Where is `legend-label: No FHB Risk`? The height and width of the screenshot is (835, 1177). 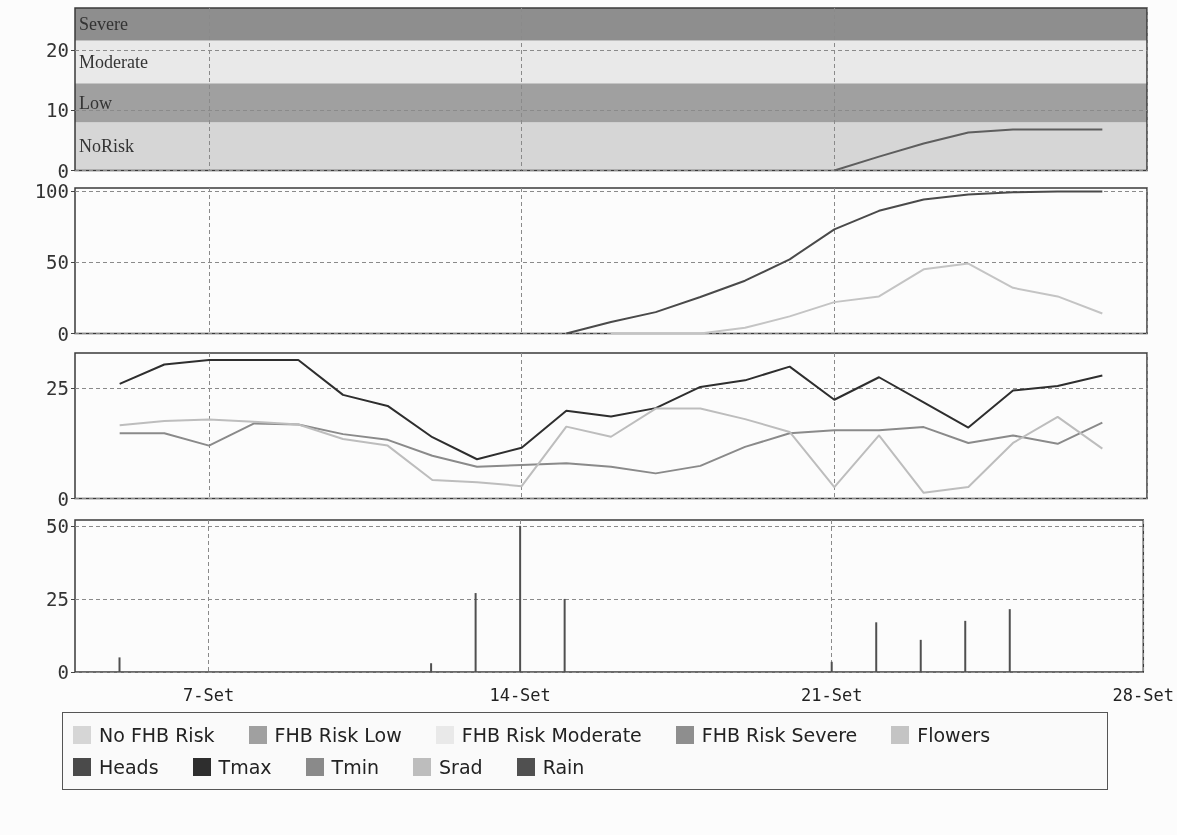
legend-label: No FHB Risk is located at coordinates (157, 735).